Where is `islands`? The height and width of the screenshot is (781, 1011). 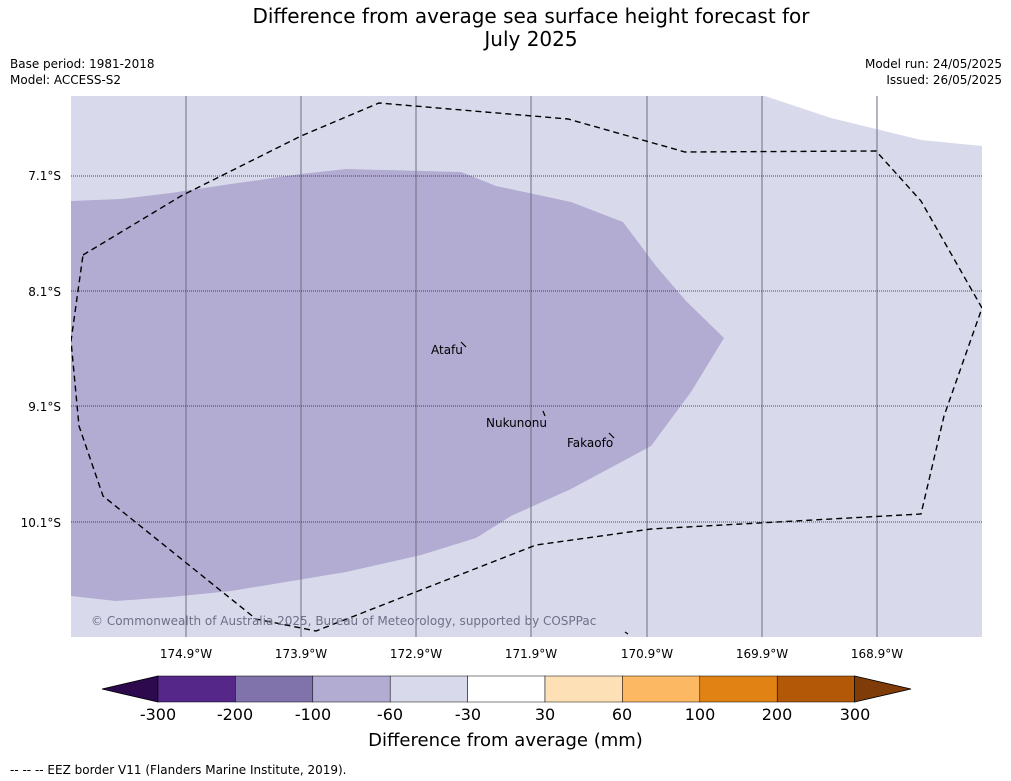 islands is located at coordinates (544, 488).